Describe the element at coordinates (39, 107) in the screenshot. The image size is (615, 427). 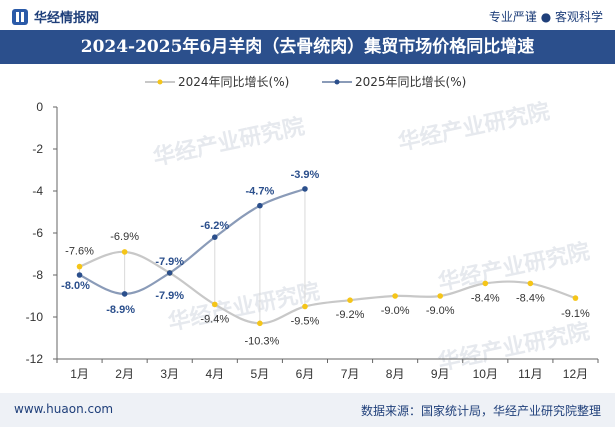
I see `y-tick-label: 0` at that location.